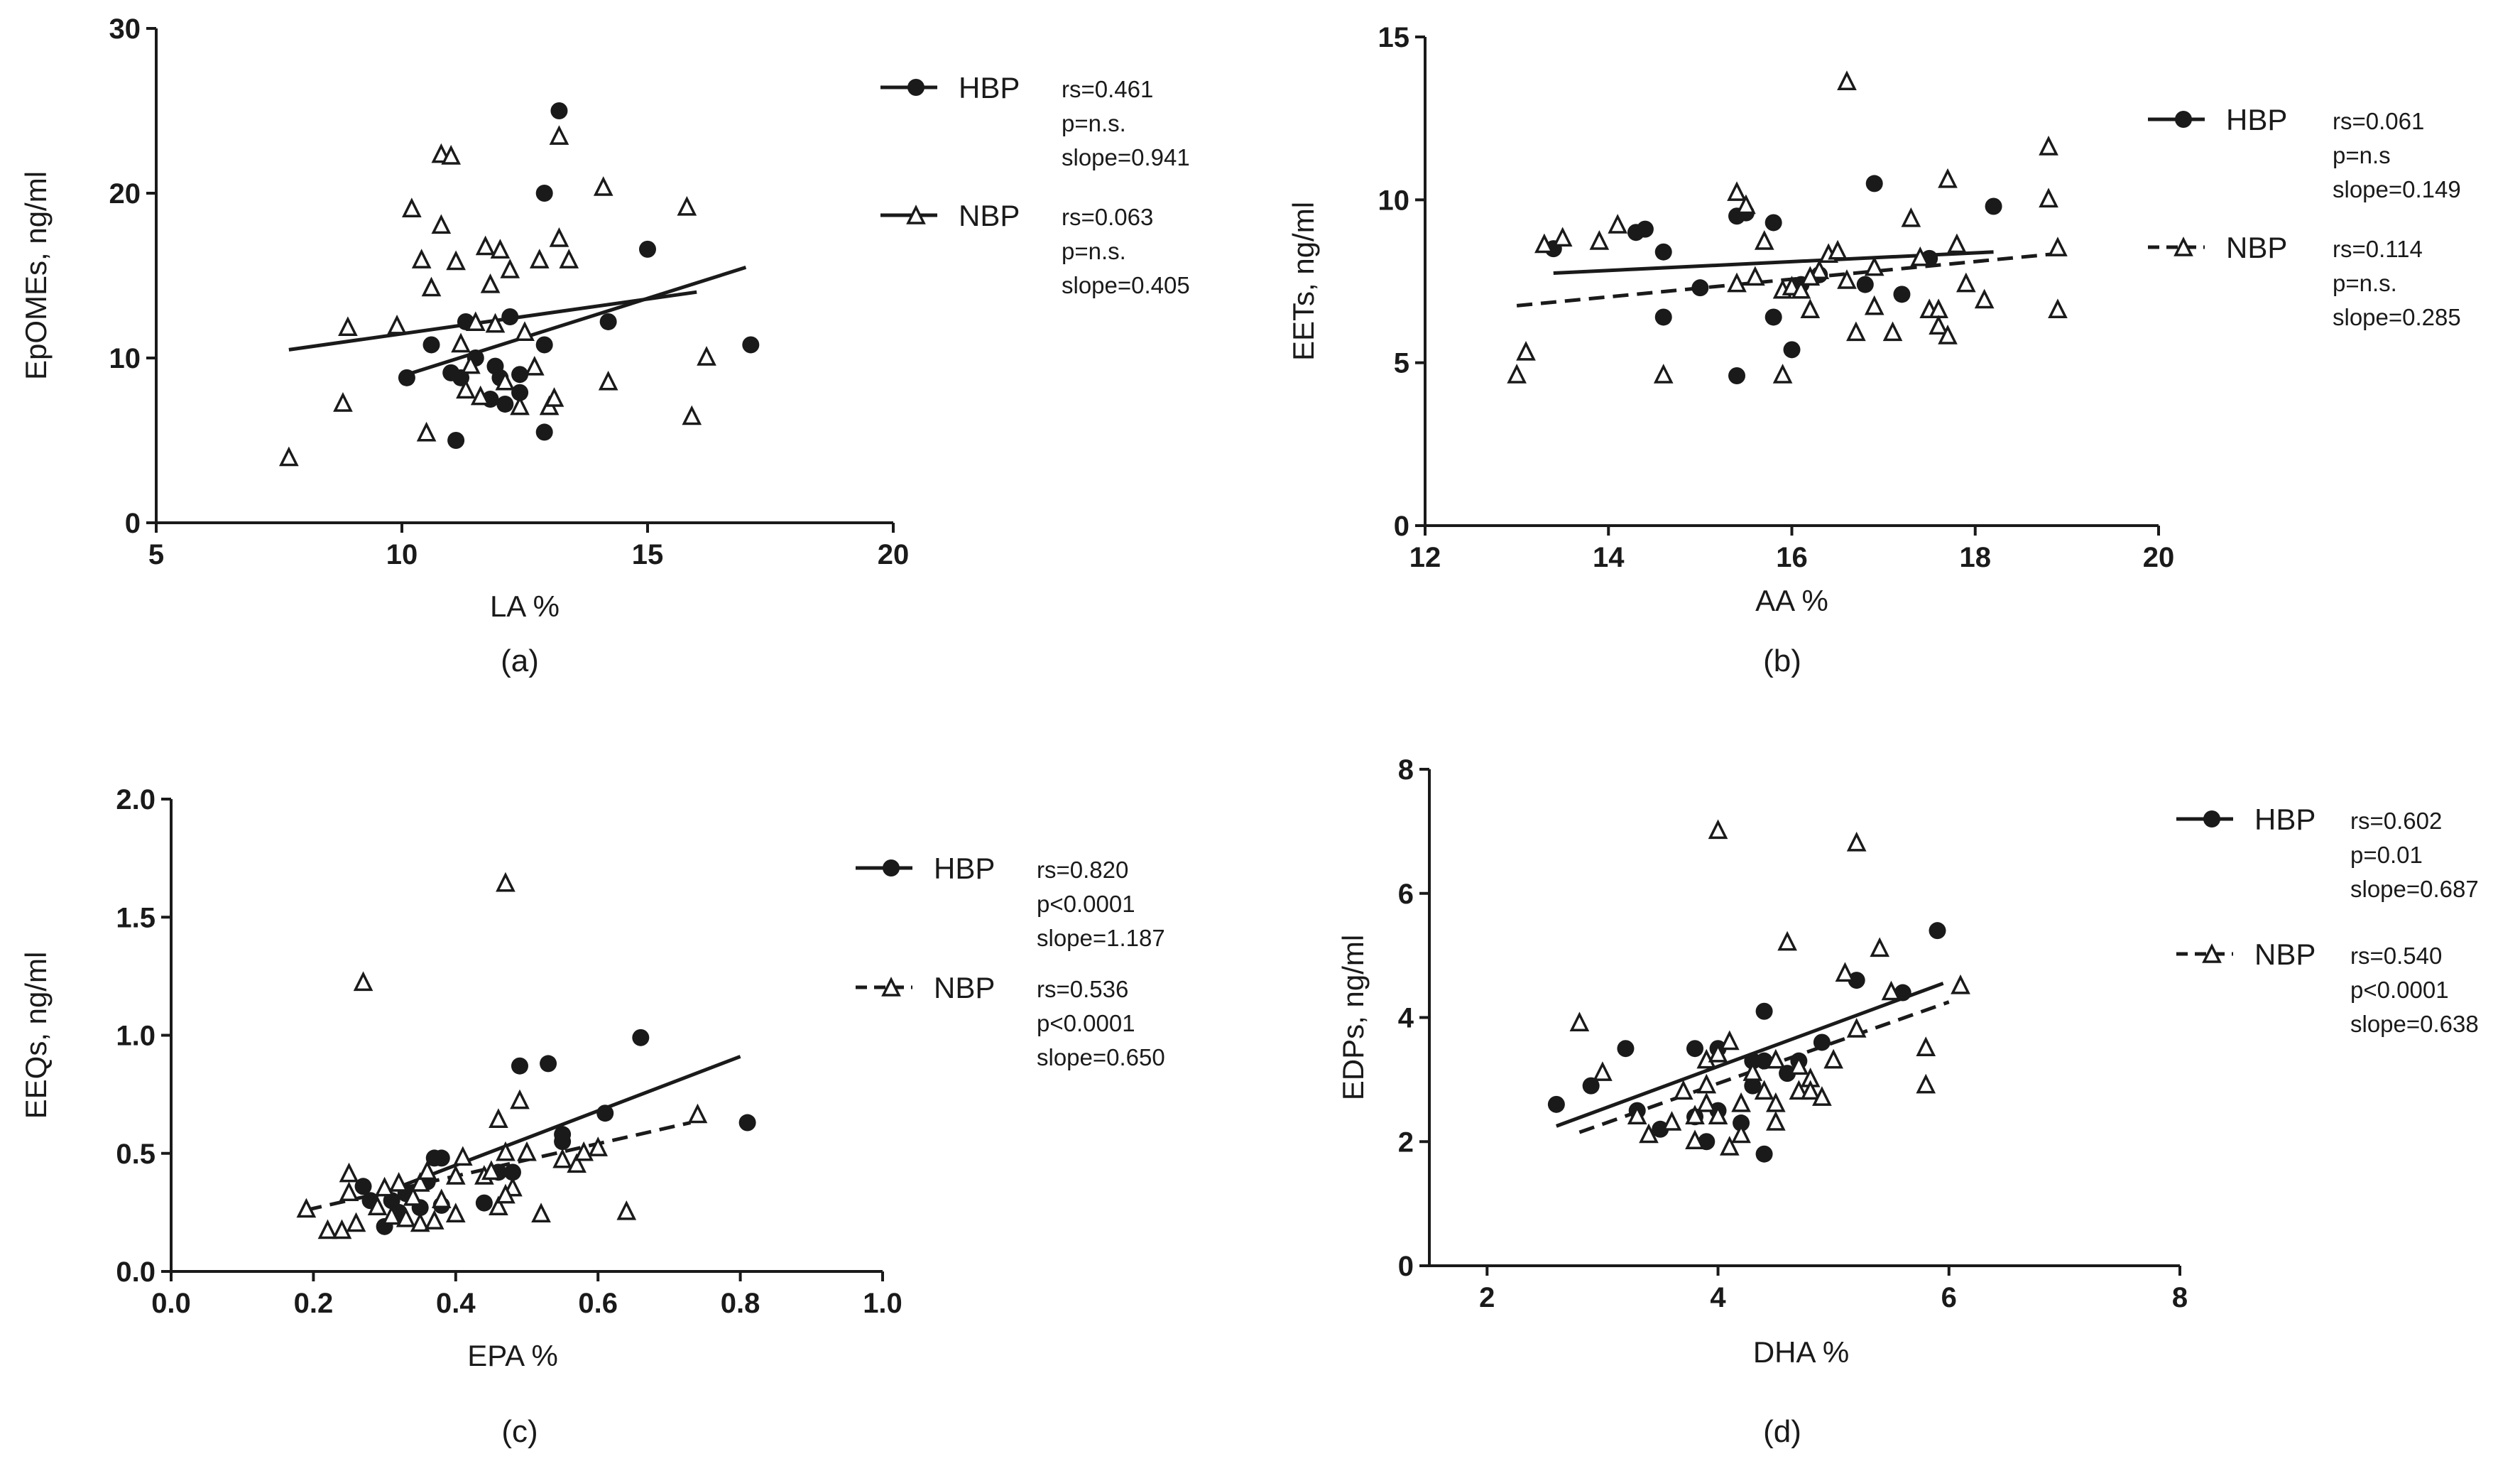 Image resolution: width=2520 pixels, height=1476 pixels. I want to click on y-tick-label: 8, so click(1406, 770).